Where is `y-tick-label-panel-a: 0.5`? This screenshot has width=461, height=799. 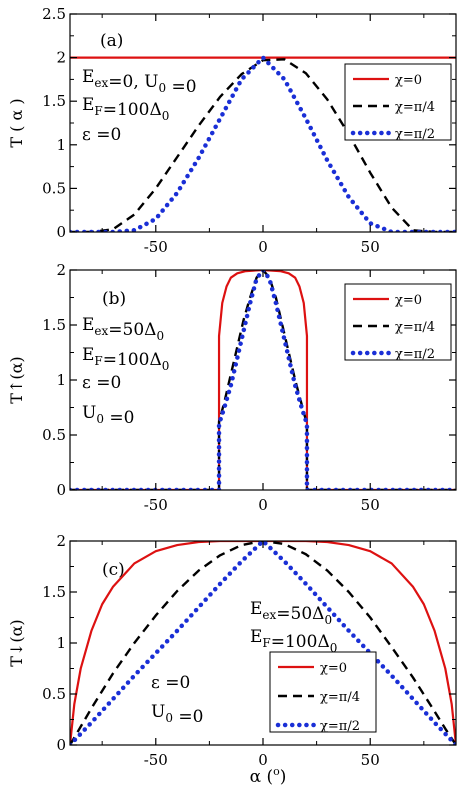 y-tick-label-panel-a: 0.5 is located at coordinates (54, 188).